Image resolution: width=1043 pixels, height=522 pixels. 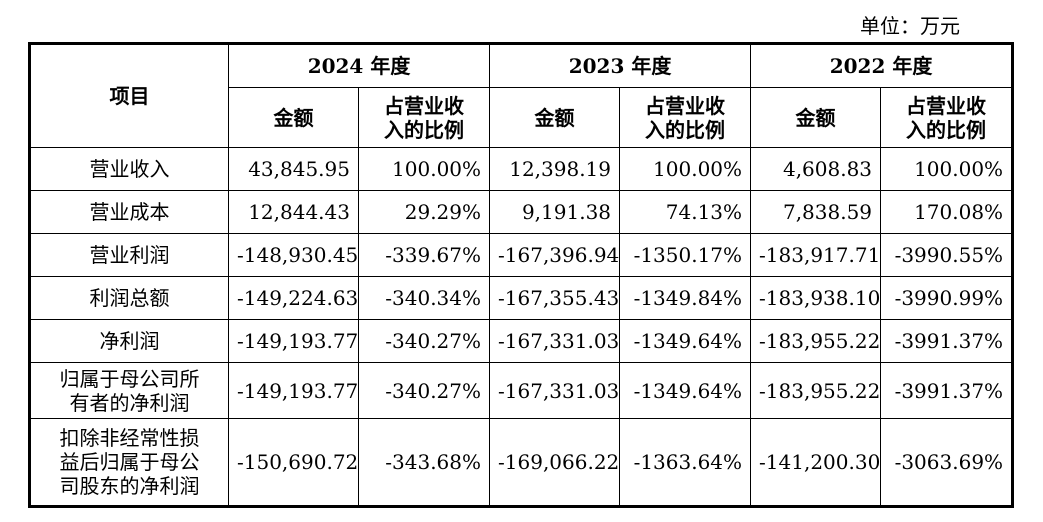 I want to click on cell-ratio-2023: 74.13%, so click(x=685, y=212).